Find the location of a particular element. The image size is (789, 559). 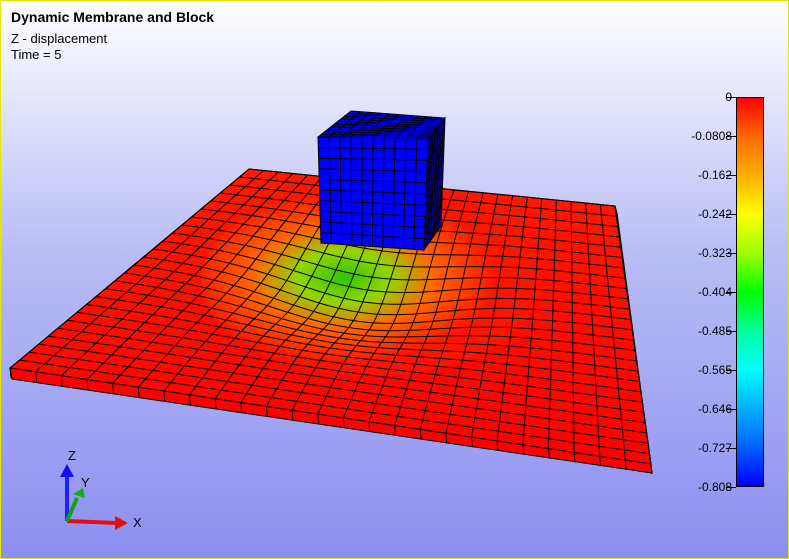

legend-label: -0.162 is located at coordinates (714, 175).